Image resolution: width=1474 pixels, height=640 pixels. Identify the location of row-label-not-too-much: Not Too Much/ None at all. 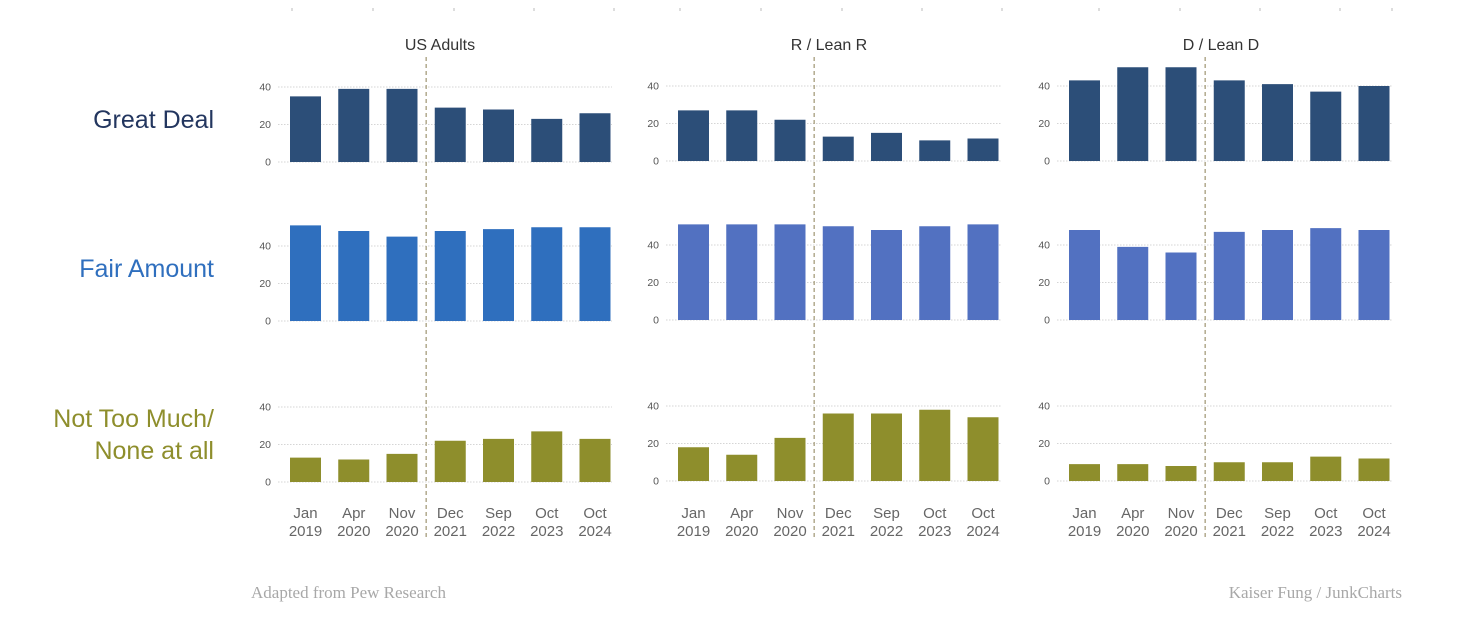
(133, 435).